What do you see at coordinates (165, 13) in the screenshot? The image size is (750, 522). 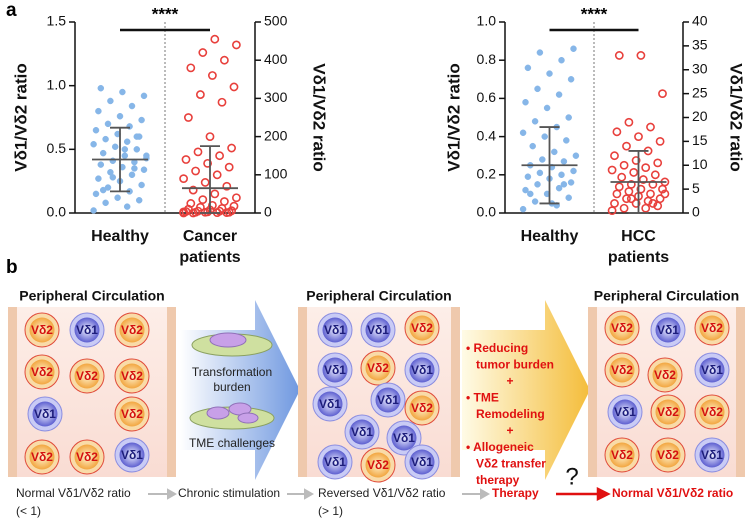 I see `significance-label: ****` at bounding box center [165, 13].